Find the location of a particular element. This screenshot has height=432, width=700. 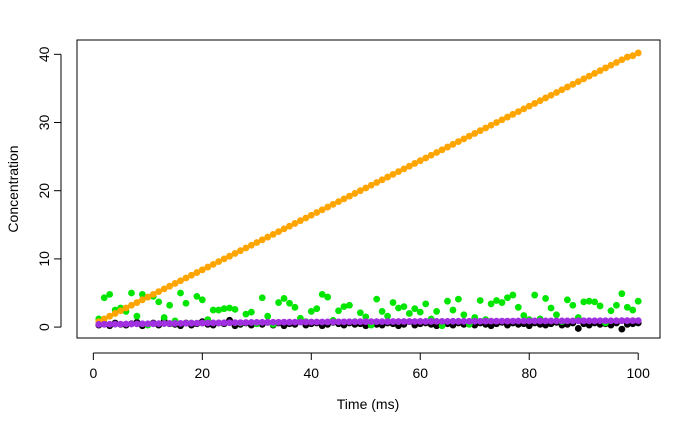

y-tick-label: 10 is located at coordinates (44, 259).